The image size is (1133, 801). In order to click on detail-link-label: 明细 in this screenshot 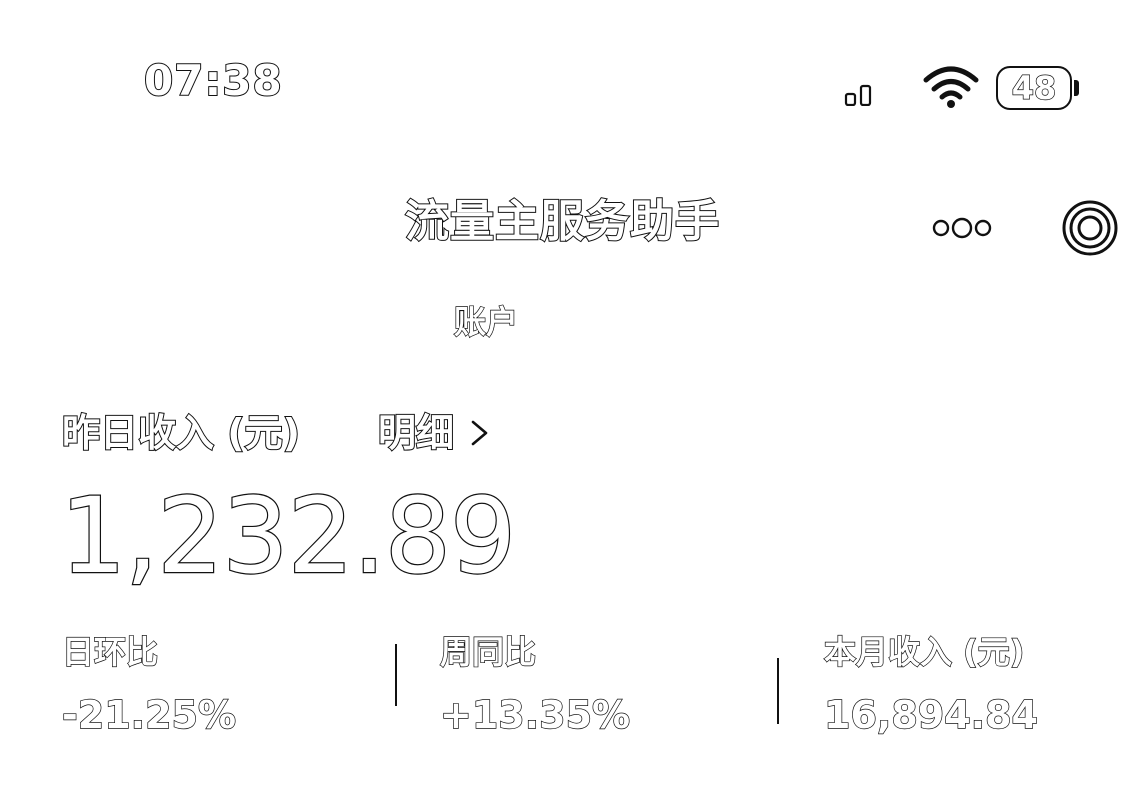, I will do `click(416, 433)`.